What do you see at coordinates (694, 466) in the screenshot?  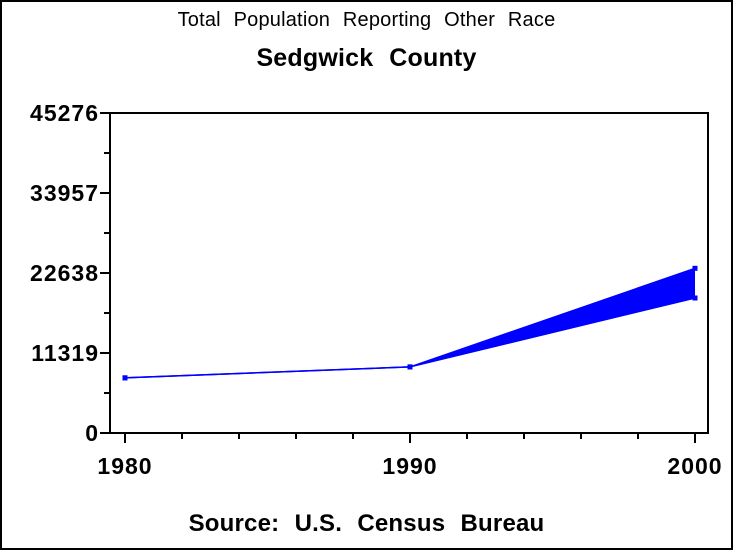 I see `x-axis-tick-label: 2000` at bounding box center [694, 466].